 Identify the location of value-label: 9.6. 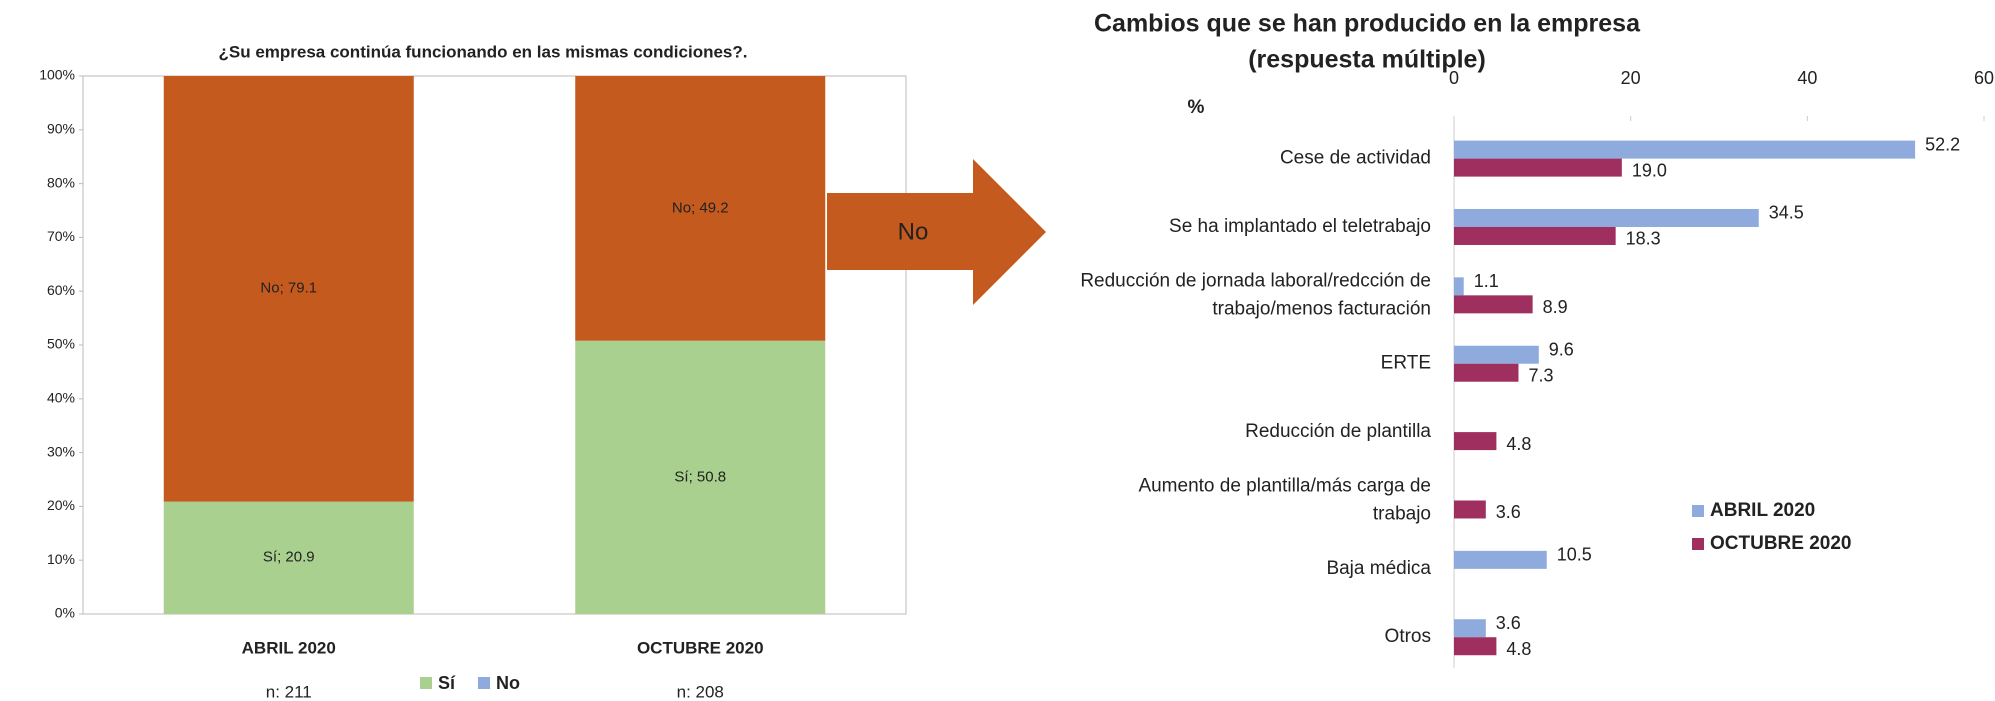
(1561, 349).